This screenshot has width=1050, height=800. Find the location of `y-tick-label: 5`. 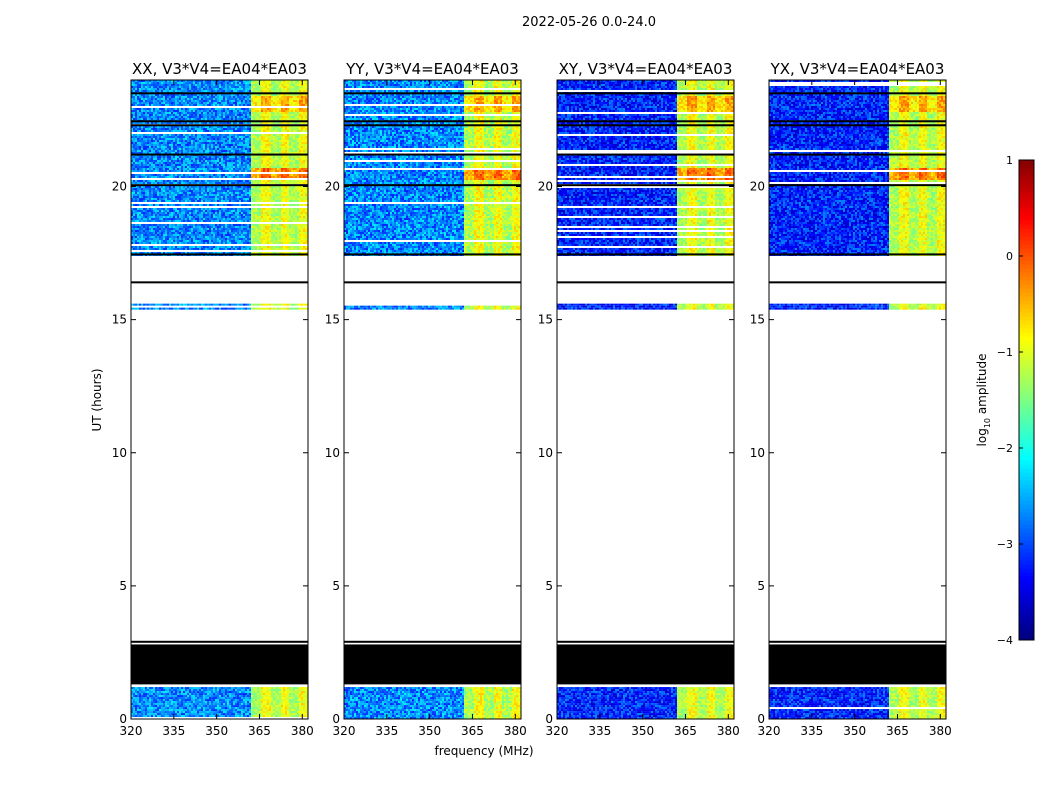

y-tick-label: 5 is located at coordinates (336, 586).